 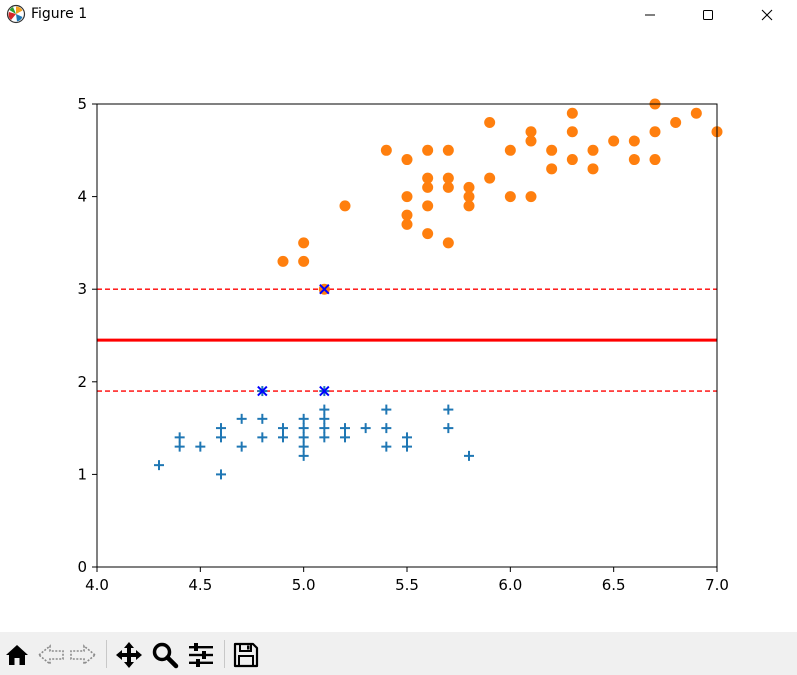 I want to click on x-tick-label: 5.5, so click(x=407, y=585).